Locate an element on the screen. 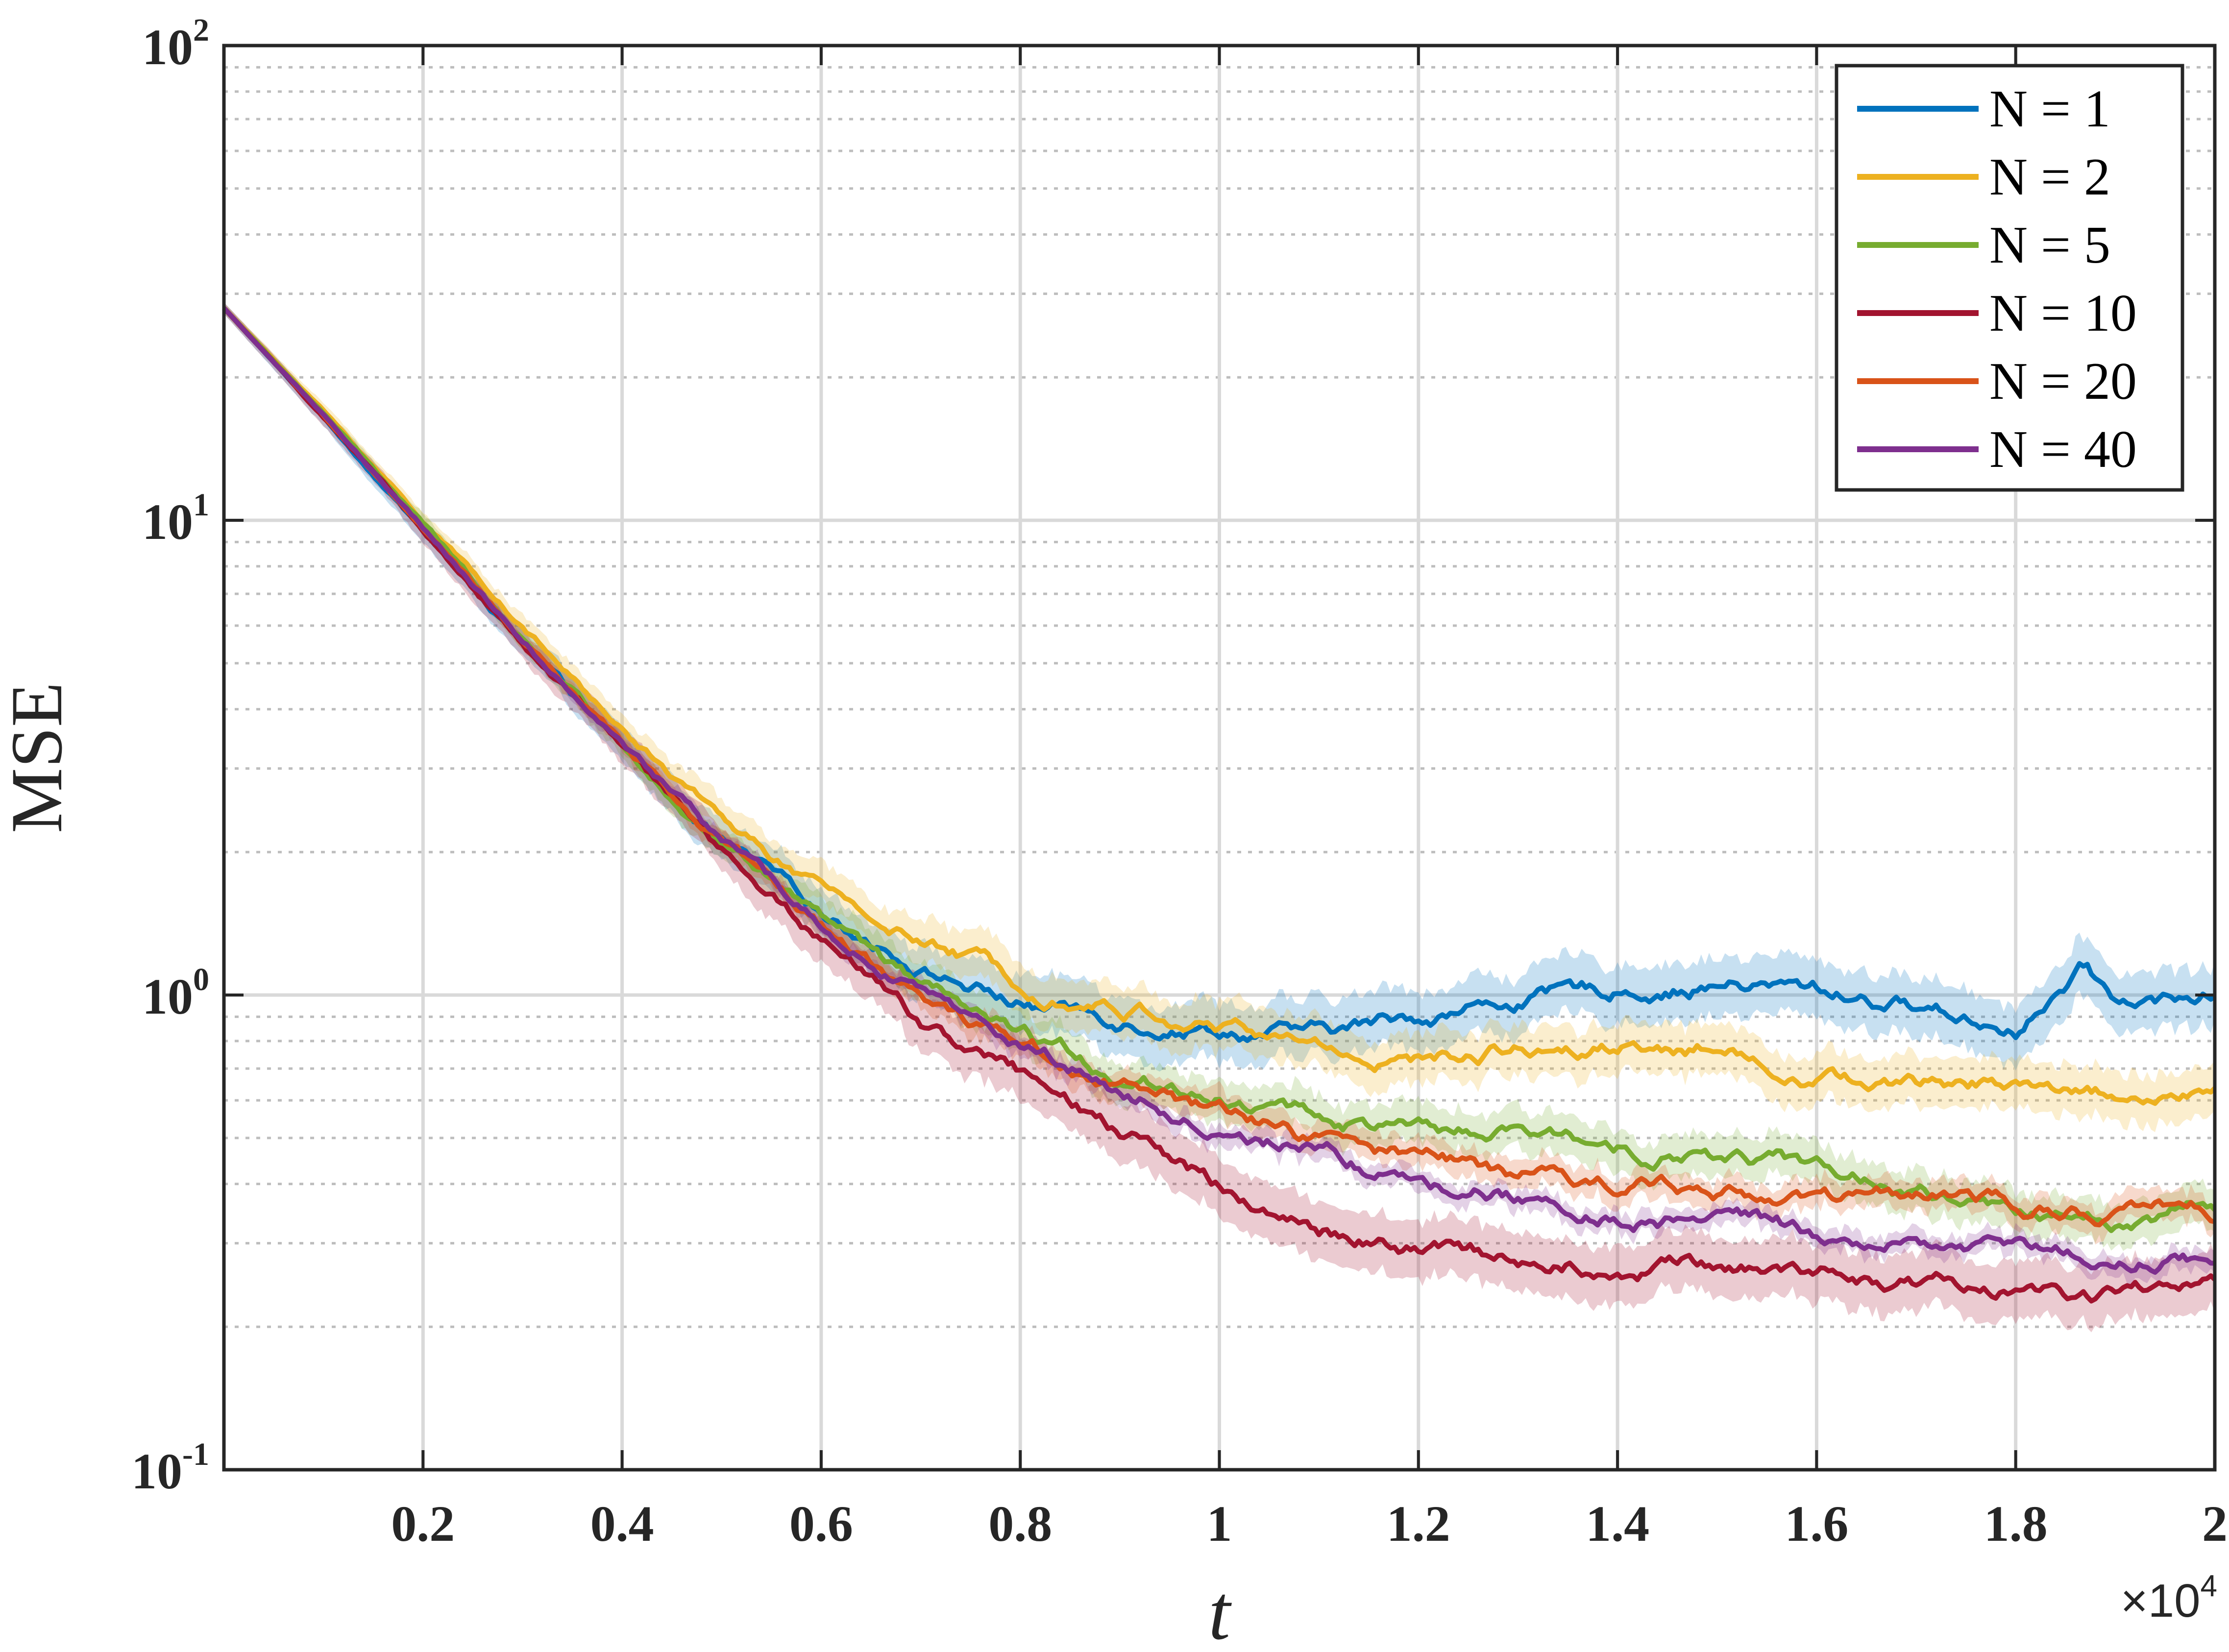 The width and height of the screenshot is (2229, 1652). y-tick-label: 10² is located at coordinates (176, 43).